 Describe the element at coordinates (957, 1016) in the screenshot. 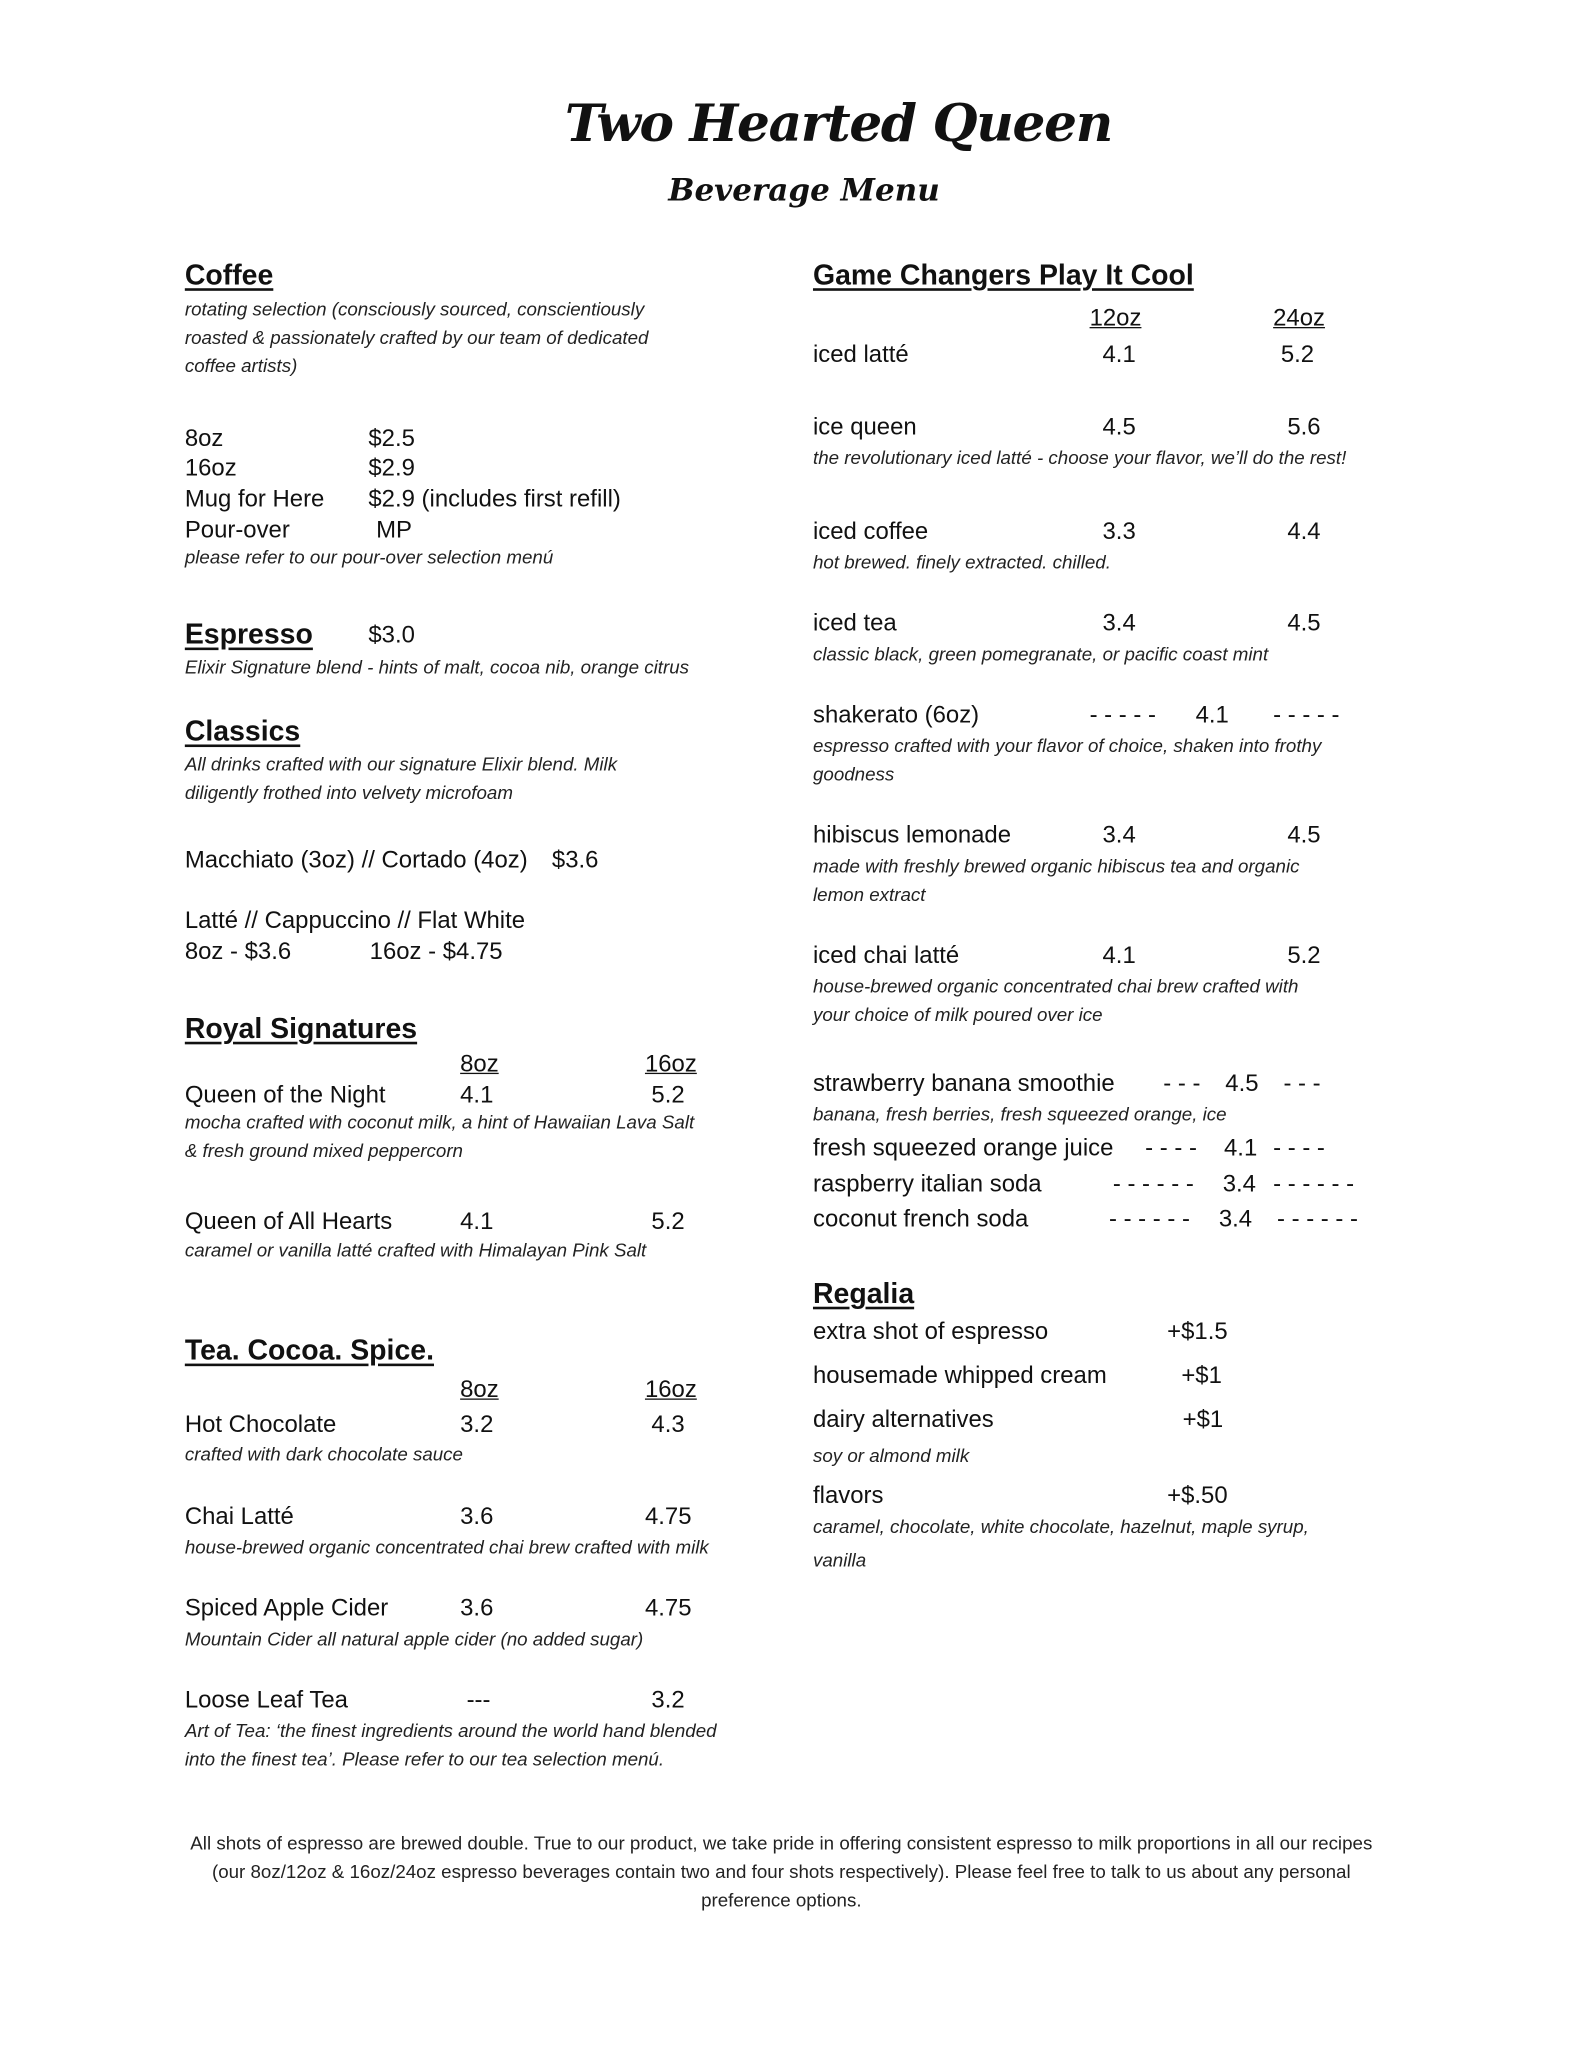

I see `item-desc: your choice of milk poured over ice` at that location.